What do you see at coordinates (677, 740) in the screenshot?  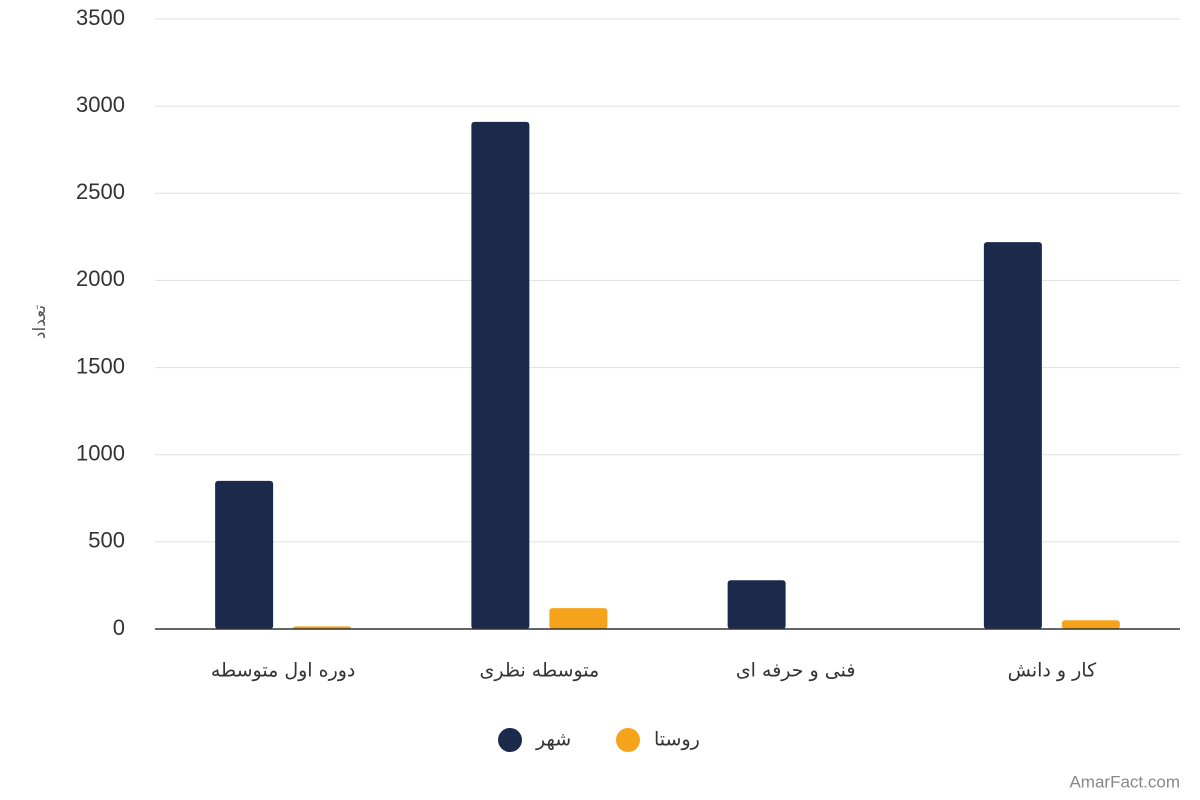 I see `legend-label: روستا` at bounding box center [677, 740].